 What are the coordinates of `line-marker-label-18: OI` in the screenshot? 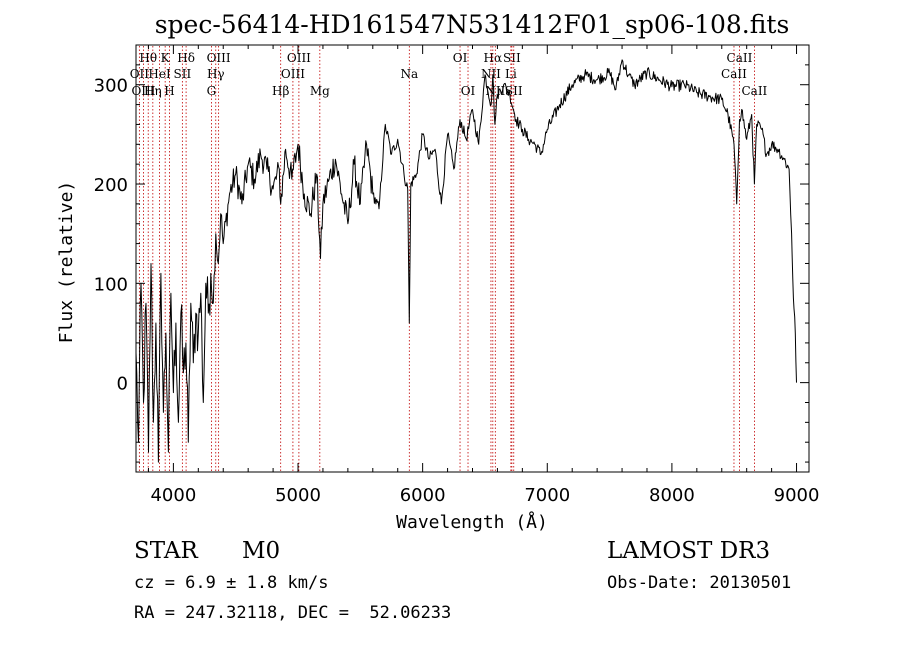 It's located at (468, 91).